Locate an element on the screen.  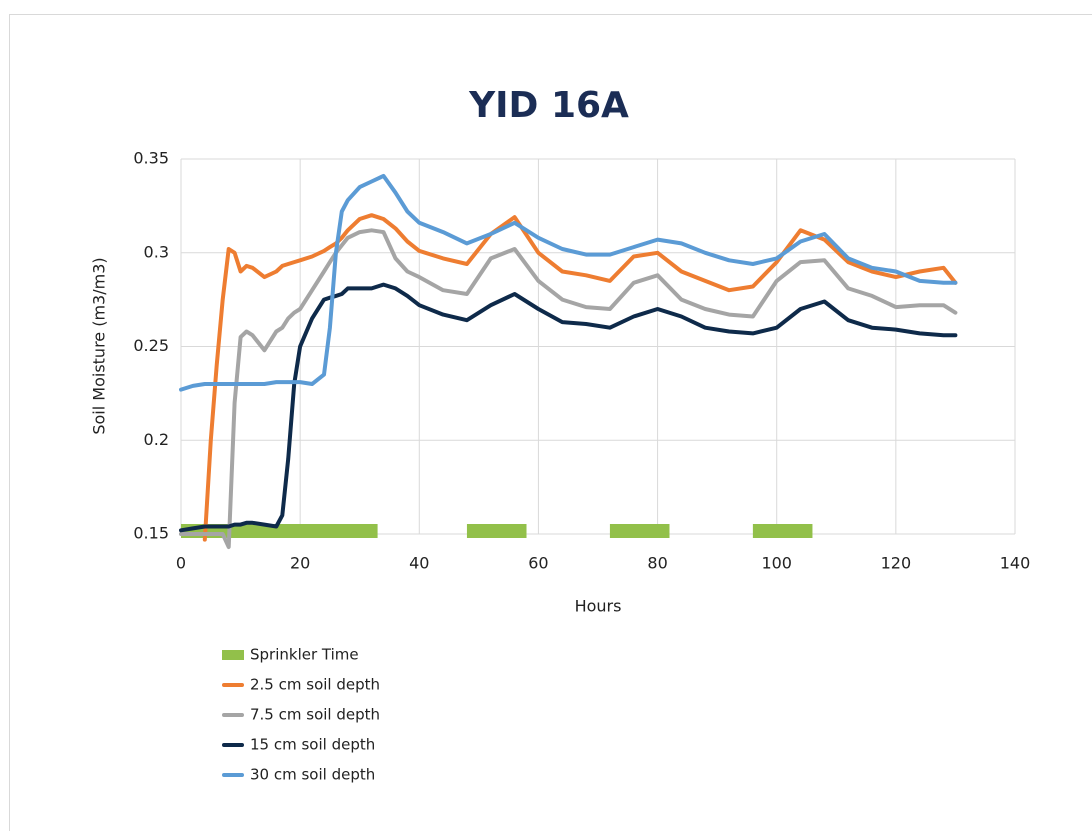
y-tick-label: 0.3 is located at coordinates (156, 251).